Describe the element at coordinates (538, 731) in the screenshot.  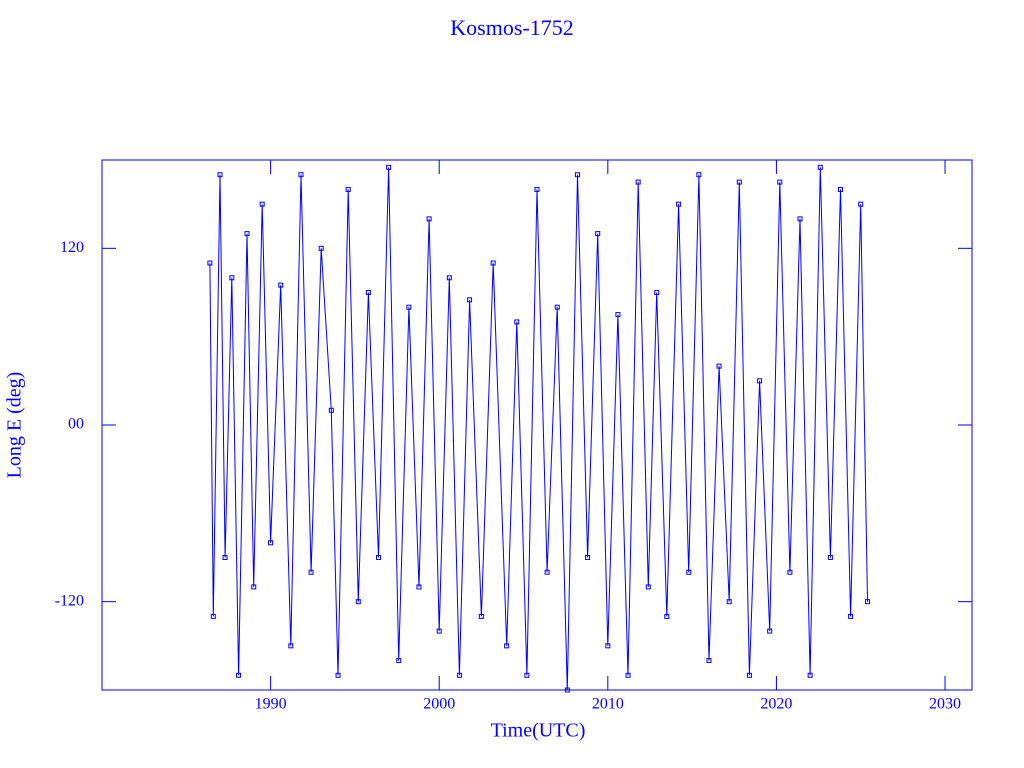
I see `x-axis-label: Time(UTC)` at that location.